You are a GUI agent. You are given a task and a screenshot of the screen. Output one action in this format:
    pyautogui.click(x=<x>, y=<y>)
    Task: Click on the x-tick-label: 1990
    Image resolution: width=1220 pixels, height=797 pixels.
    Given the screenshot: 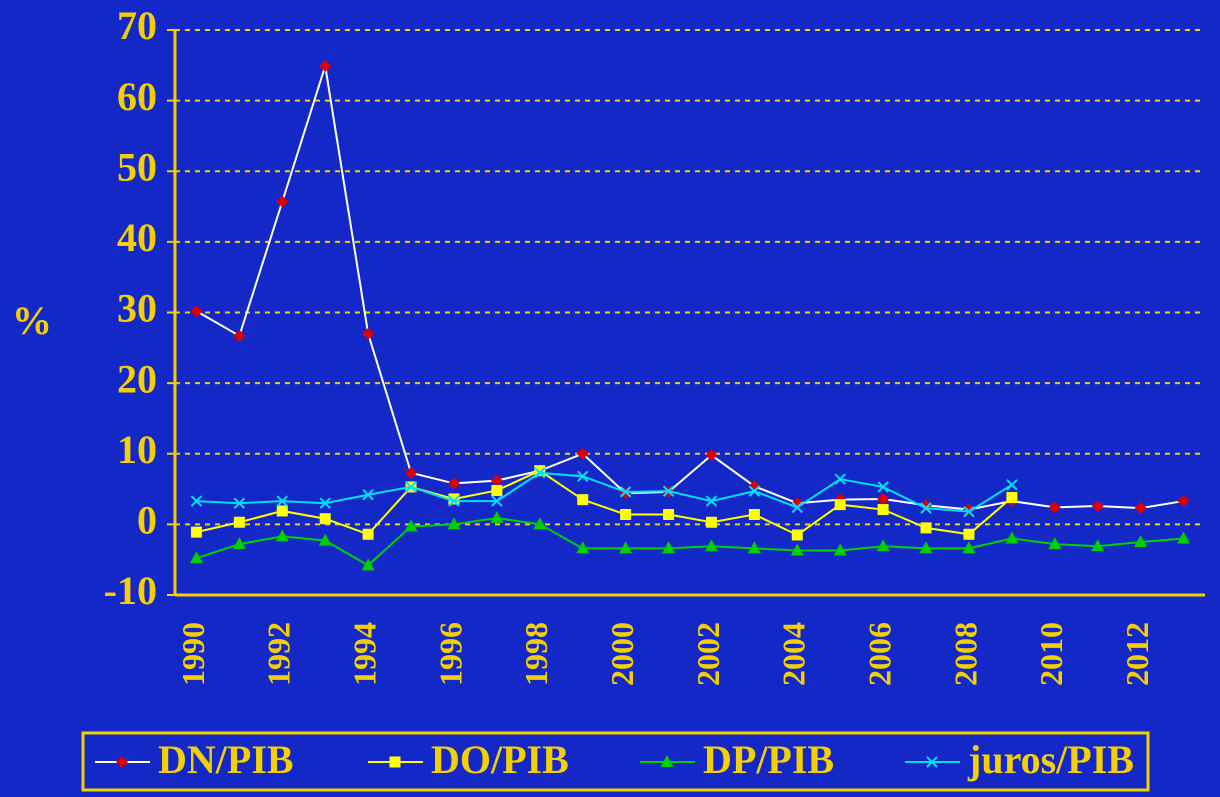 What is the action you would take?
    pyautogui.click(x=193, y=654)
    